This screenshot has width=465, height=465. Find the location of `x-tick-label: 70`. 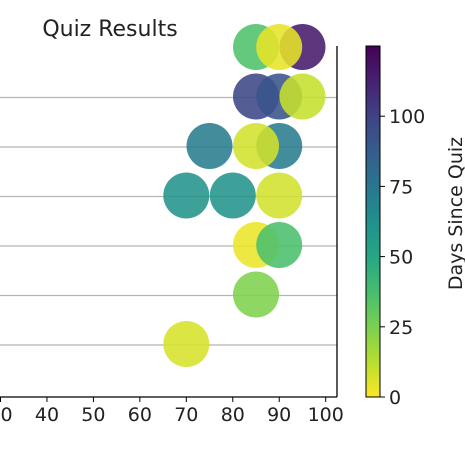

x-tick-label: 70 is located at coordinates (186, 415).